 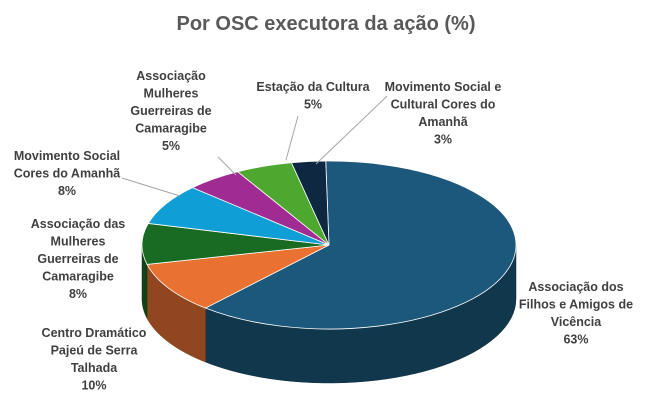 What do you see at coordinates (95, 351) in the screenshot?
I see `data-label-line: Pajeú de Serra` at bounding box center [95, 351].